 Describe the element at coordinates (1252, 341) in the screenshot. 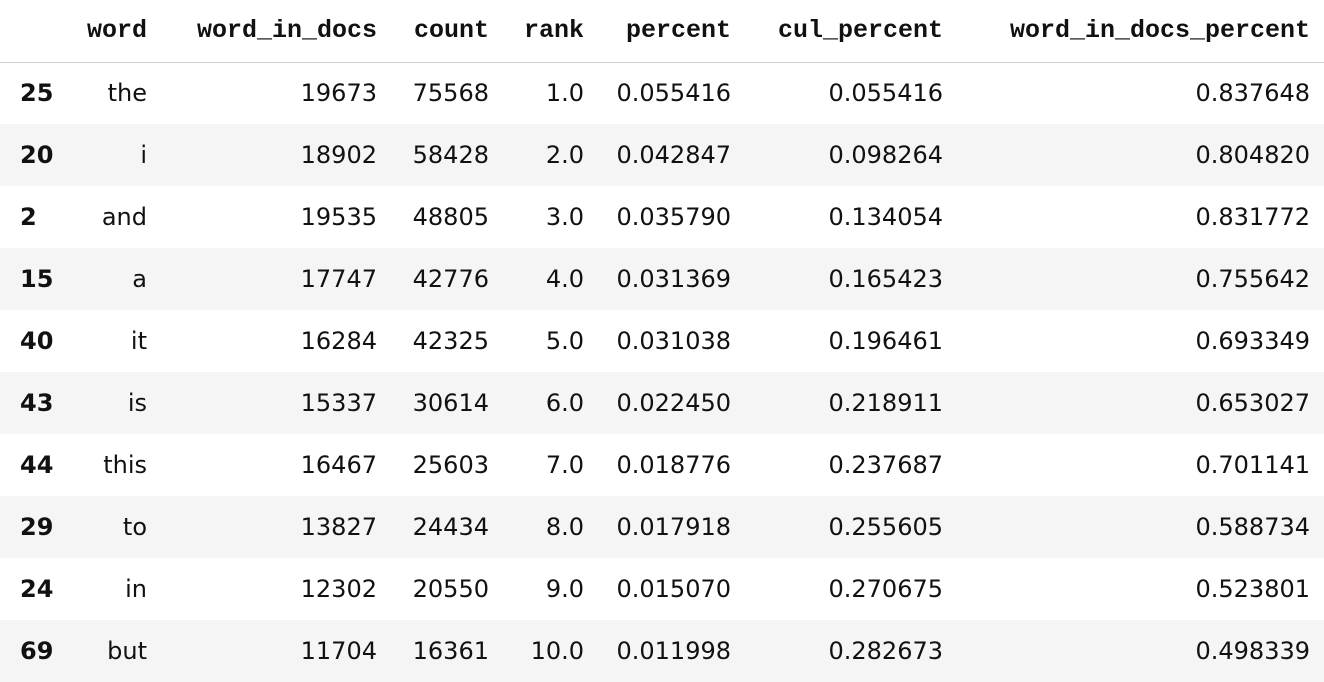

I see `table-cell: 0.693349` at that location.